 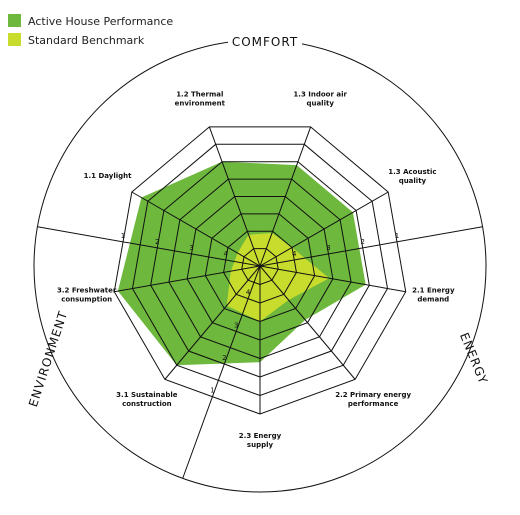 I want to click on axis-label-line: supply, so click(x=260, y=445).